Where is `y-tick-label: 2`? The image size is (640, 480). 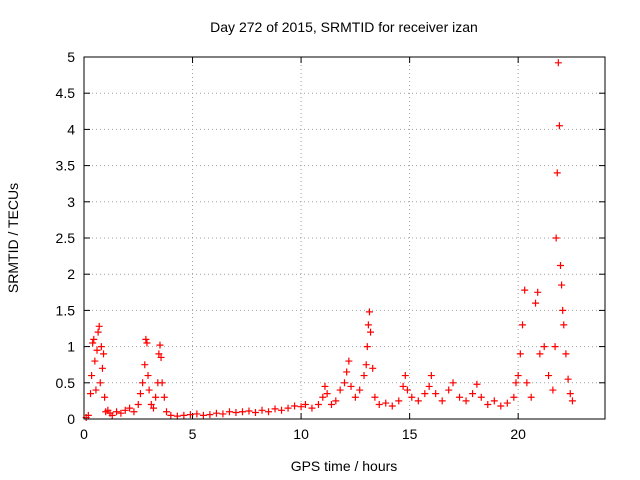
y-tick-label: 2 is located at coordinates (71, 274).